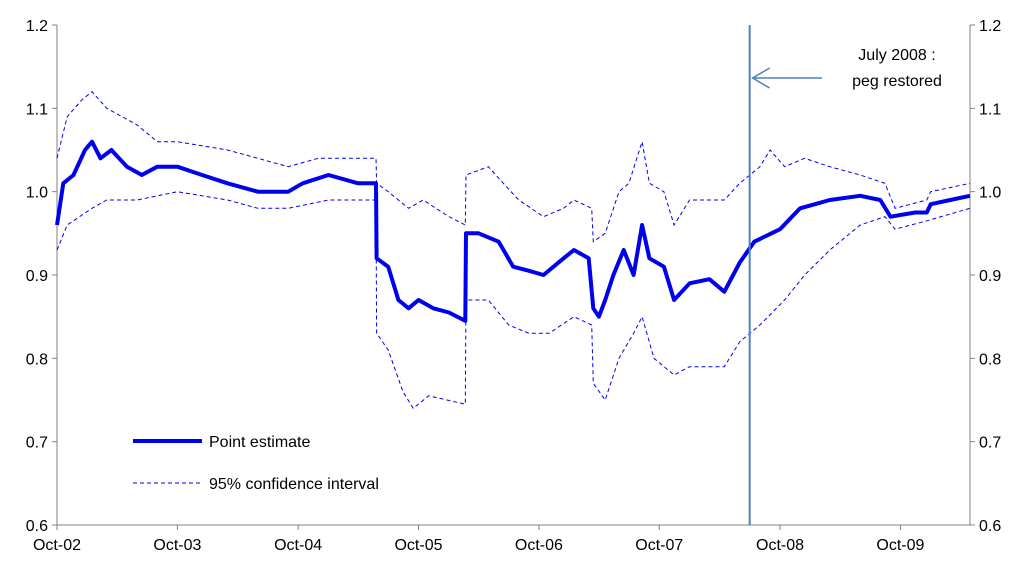  What do you see at coordinates (177, 545) in the screenshot?
I see `x-tick-label: Oct-03` at bounding box center [177, 545].